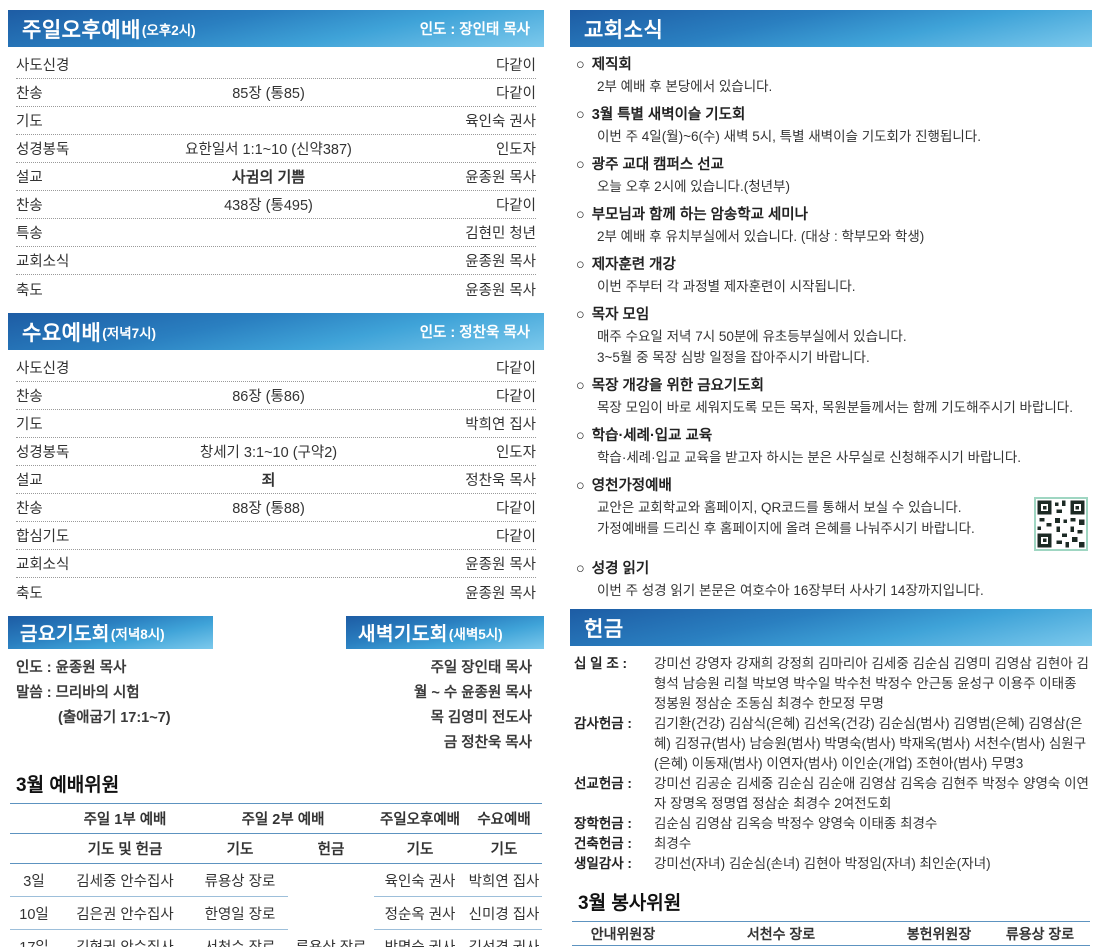  I want to click on news-item: ○ 광주 교대 캠퍼스 선교 오늘 오후 2시에 있습니다.(청년부), so click(832, 176).